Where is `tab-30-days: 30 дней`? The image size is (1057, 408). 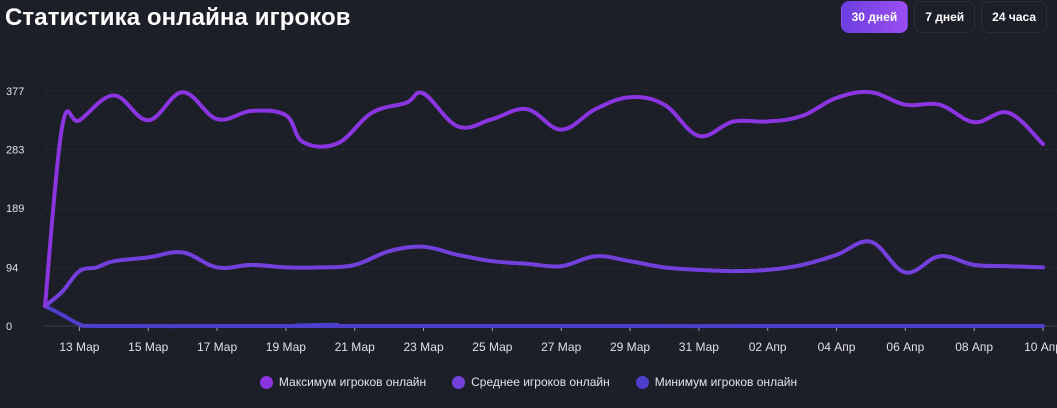
tab-30-days: 30 дней is located at coordinates (874, 17).